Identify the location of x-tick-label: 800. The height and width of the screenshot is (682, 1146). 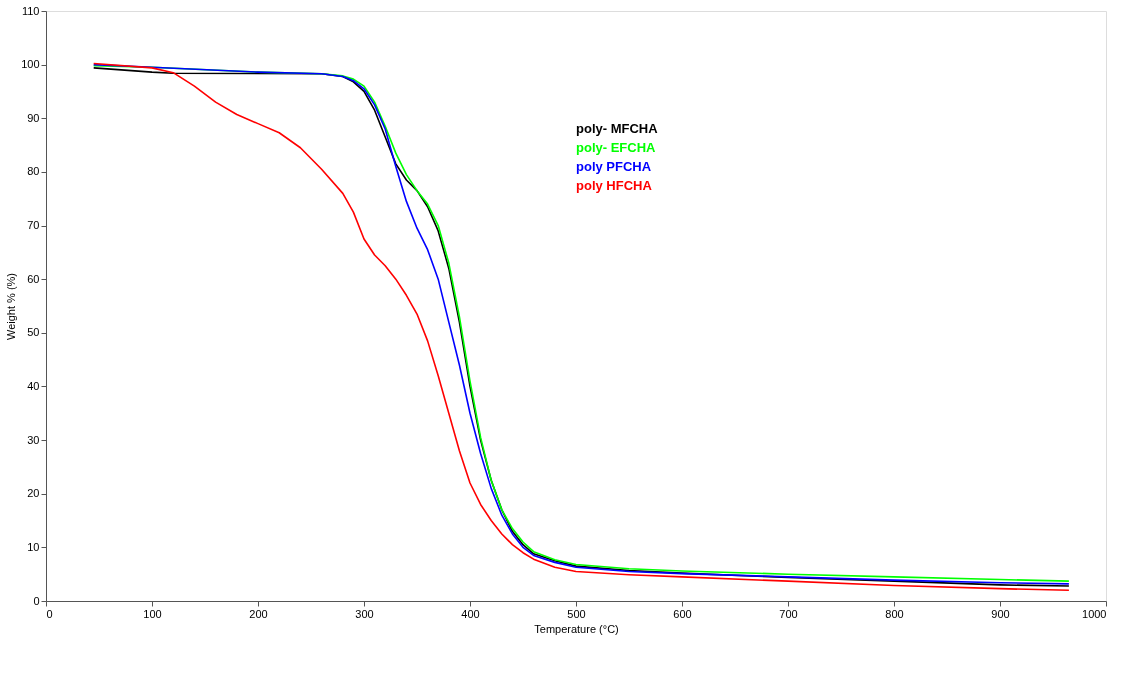
(894, 613).